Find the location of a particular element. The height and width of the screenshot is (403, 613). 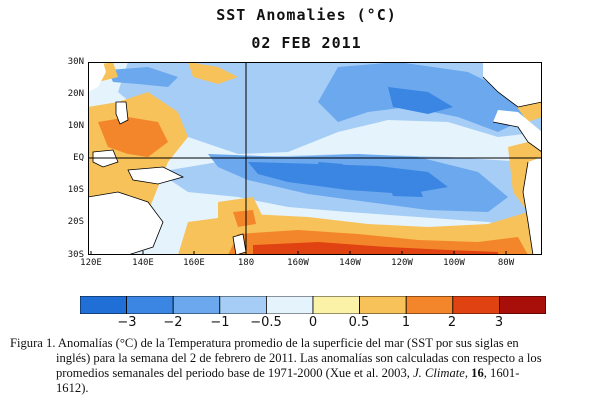

lat-label-20s: 20S is located at coordinates (75, 222).